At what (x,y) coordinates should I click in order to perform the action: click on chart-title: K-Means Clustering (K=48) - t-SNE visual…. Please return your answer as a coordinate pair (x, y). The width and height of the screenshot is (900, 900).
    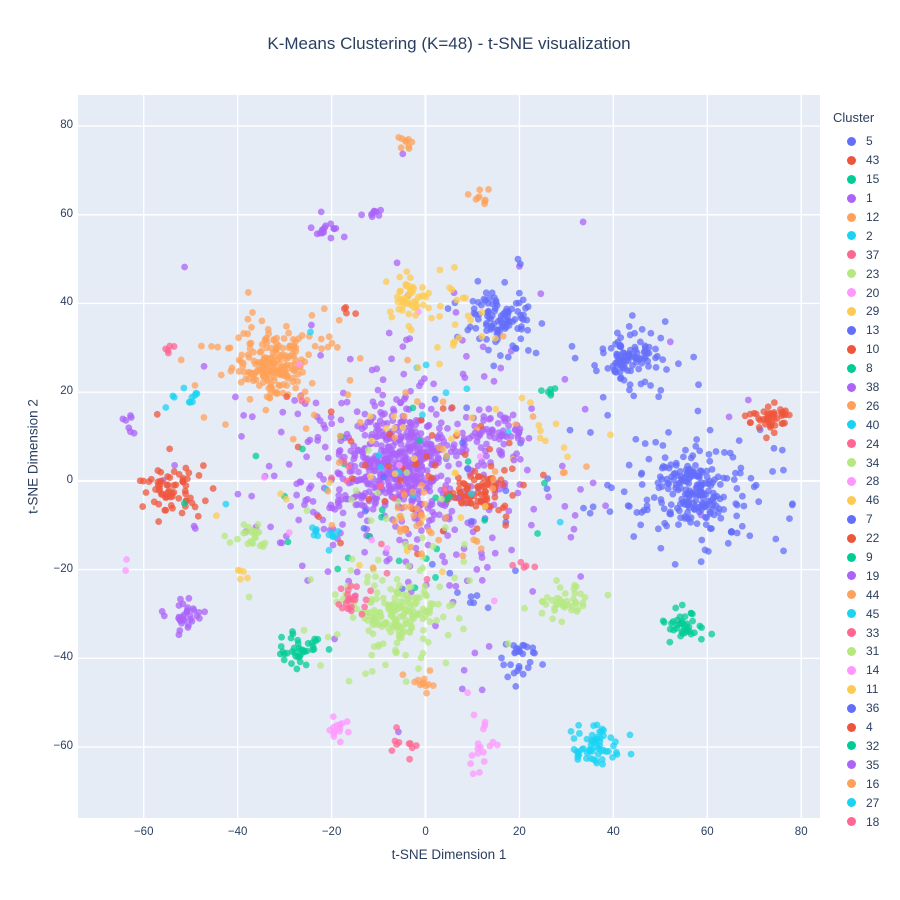
    Looking at the image, I should click on (449, 43).